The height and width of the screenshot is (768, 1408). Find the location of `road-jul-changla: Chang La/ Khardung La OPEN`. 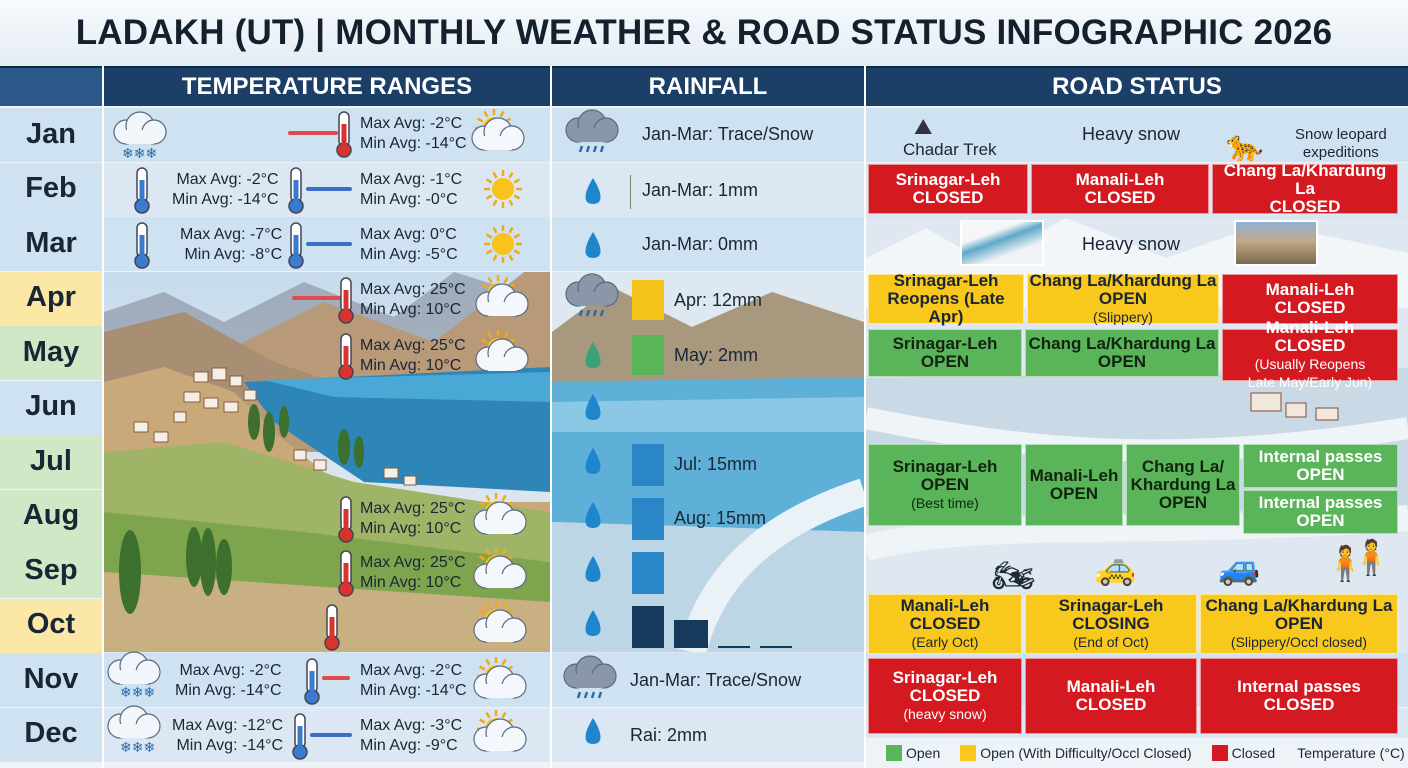

road-jul-changla: Chang La/ Khardung La OPEN is located at coordinates (1183, 485).